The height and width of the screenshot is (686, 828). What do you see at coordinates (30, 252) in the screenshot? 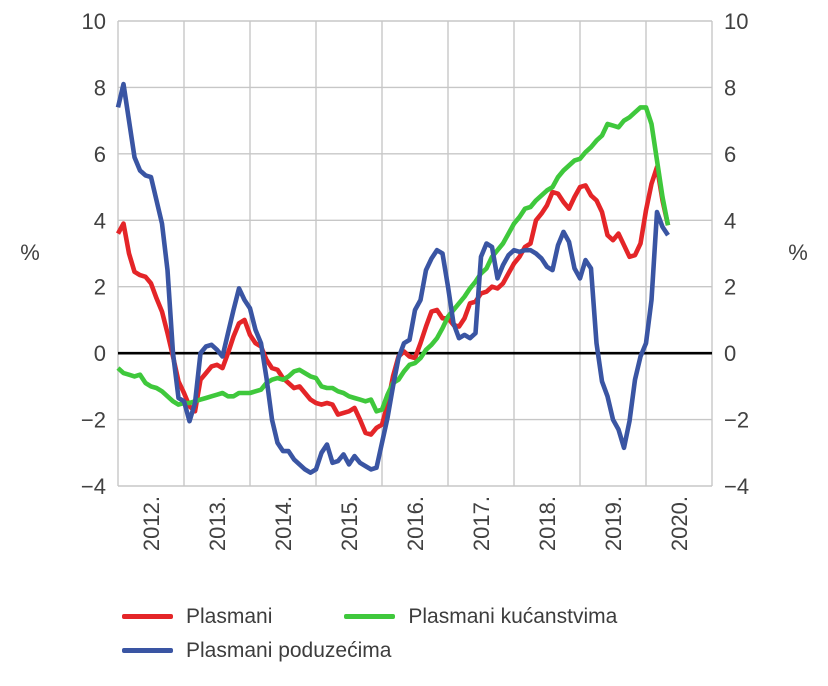
I see `percent-label-left: %` at bounding box center [30, 252].